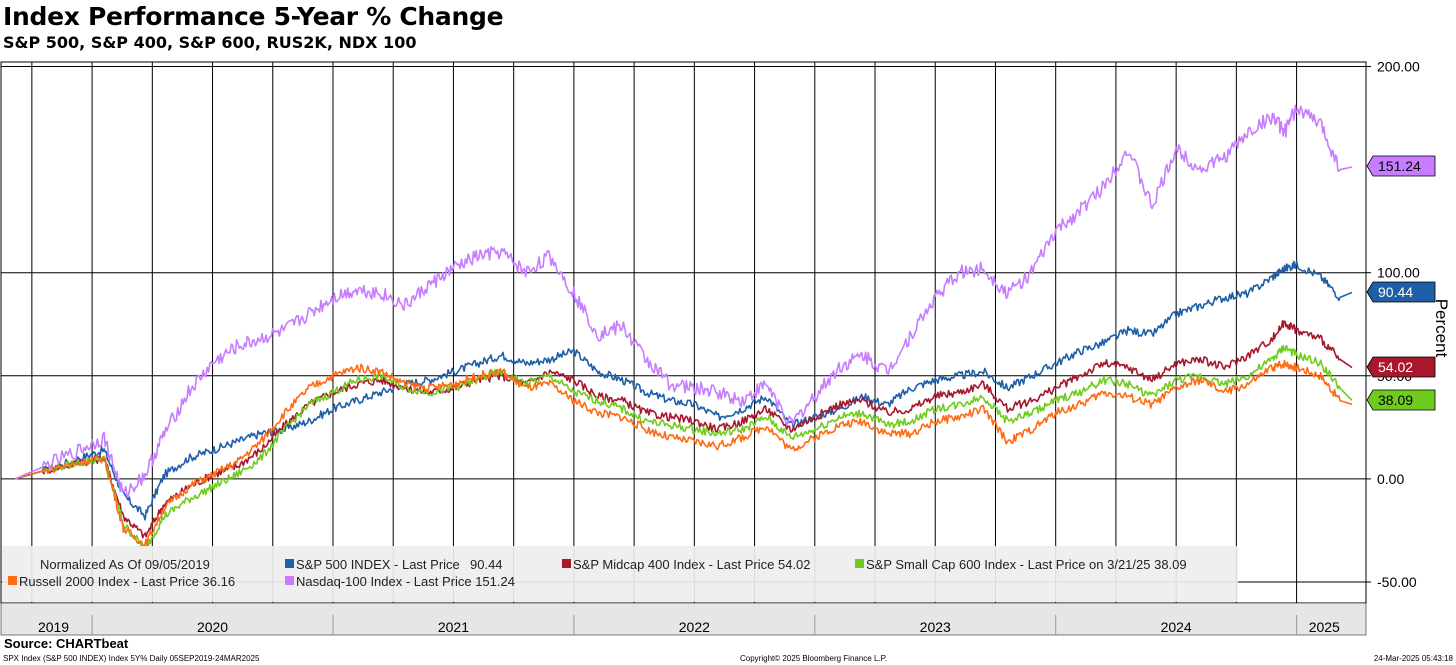 This screenshot has height=665, width=1456. I want to click on badge-value: 151.24, so click(1399, 166).